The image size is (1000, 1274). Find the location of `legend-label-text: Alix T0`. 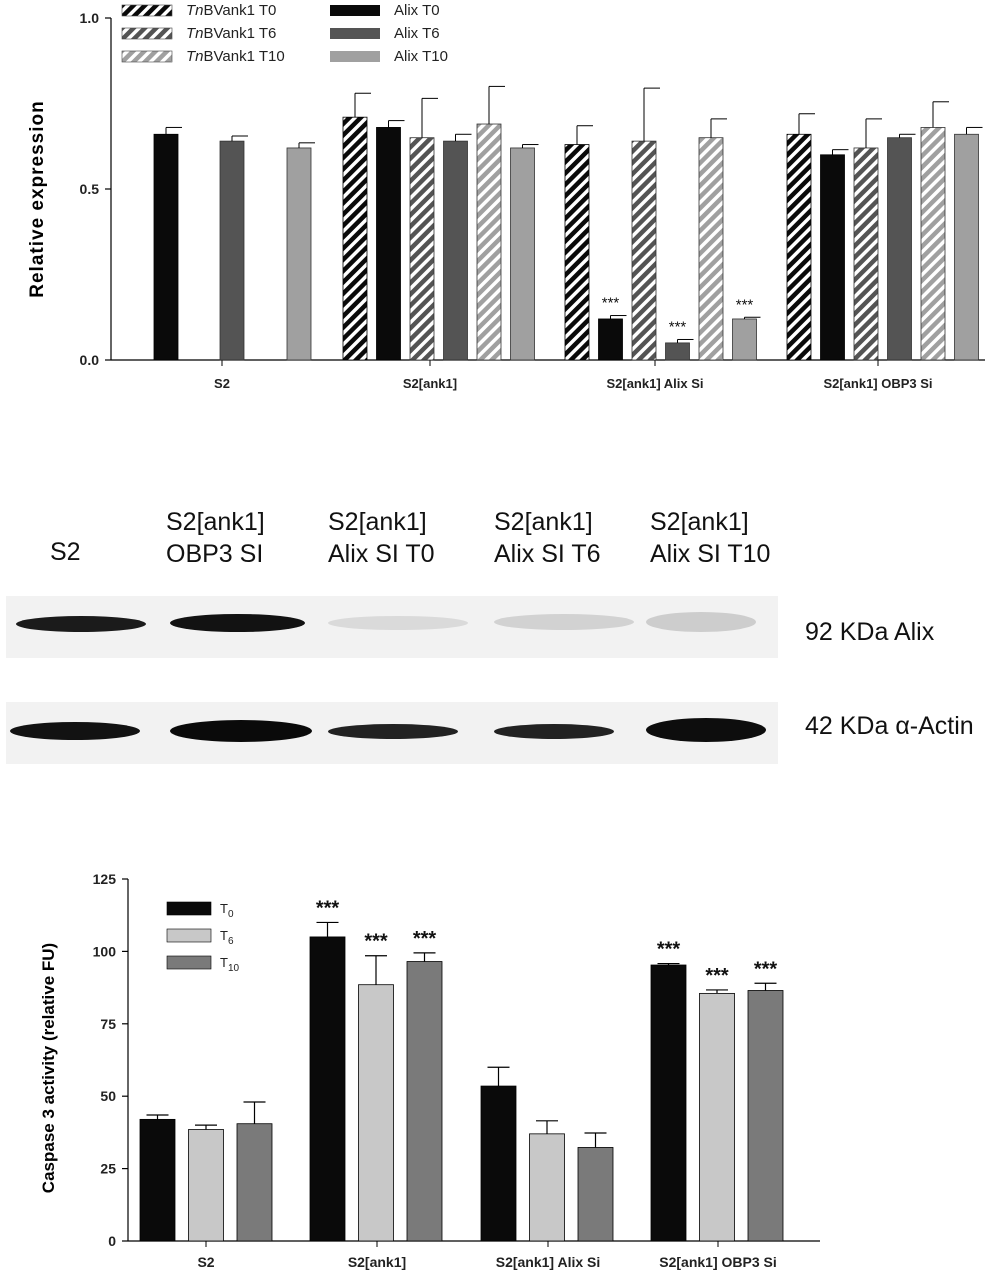

legend-label-text: Alix T0 is located at coordinates (417, 10).